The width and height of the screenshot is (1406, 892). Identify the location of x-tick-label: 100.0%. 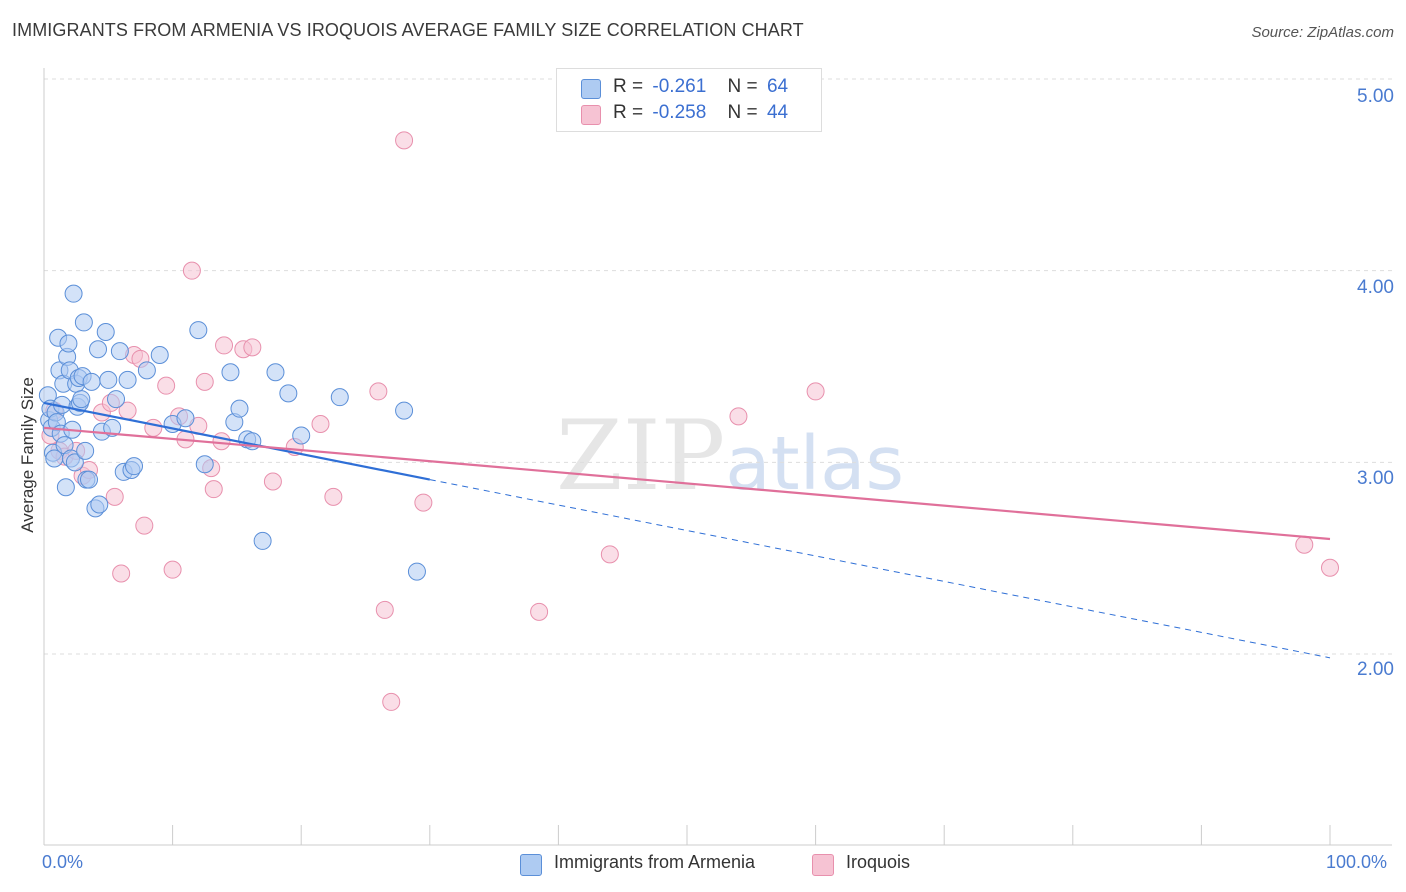
(1357, 862).